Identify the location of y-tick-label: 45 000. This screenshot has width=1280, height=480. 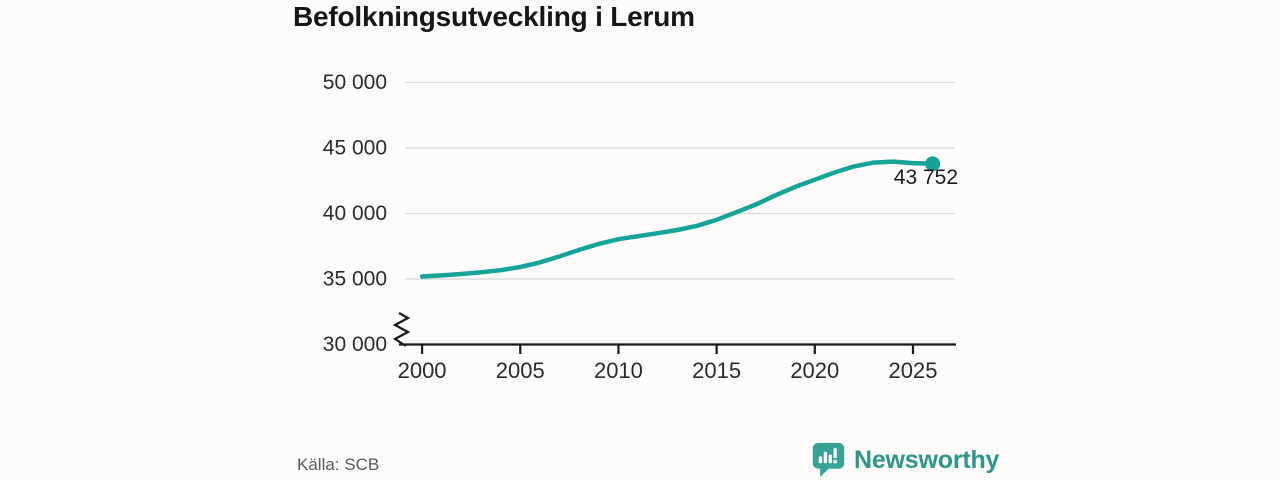
(355, 148).